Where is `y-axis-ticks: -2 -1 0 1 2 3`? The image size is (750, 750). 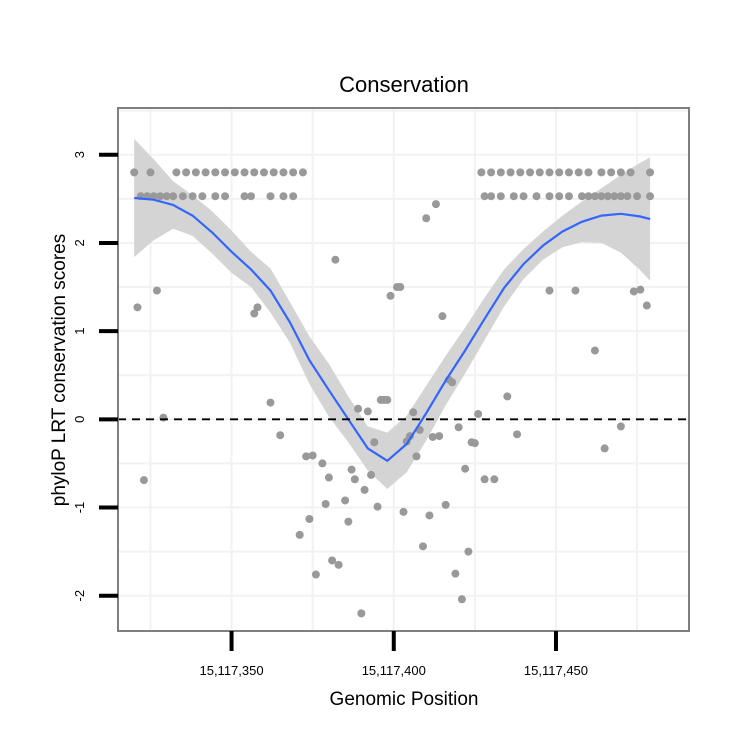 y-axis-ticks: -2 -1 0 1 2 3 is located at coordinates (95, 376).